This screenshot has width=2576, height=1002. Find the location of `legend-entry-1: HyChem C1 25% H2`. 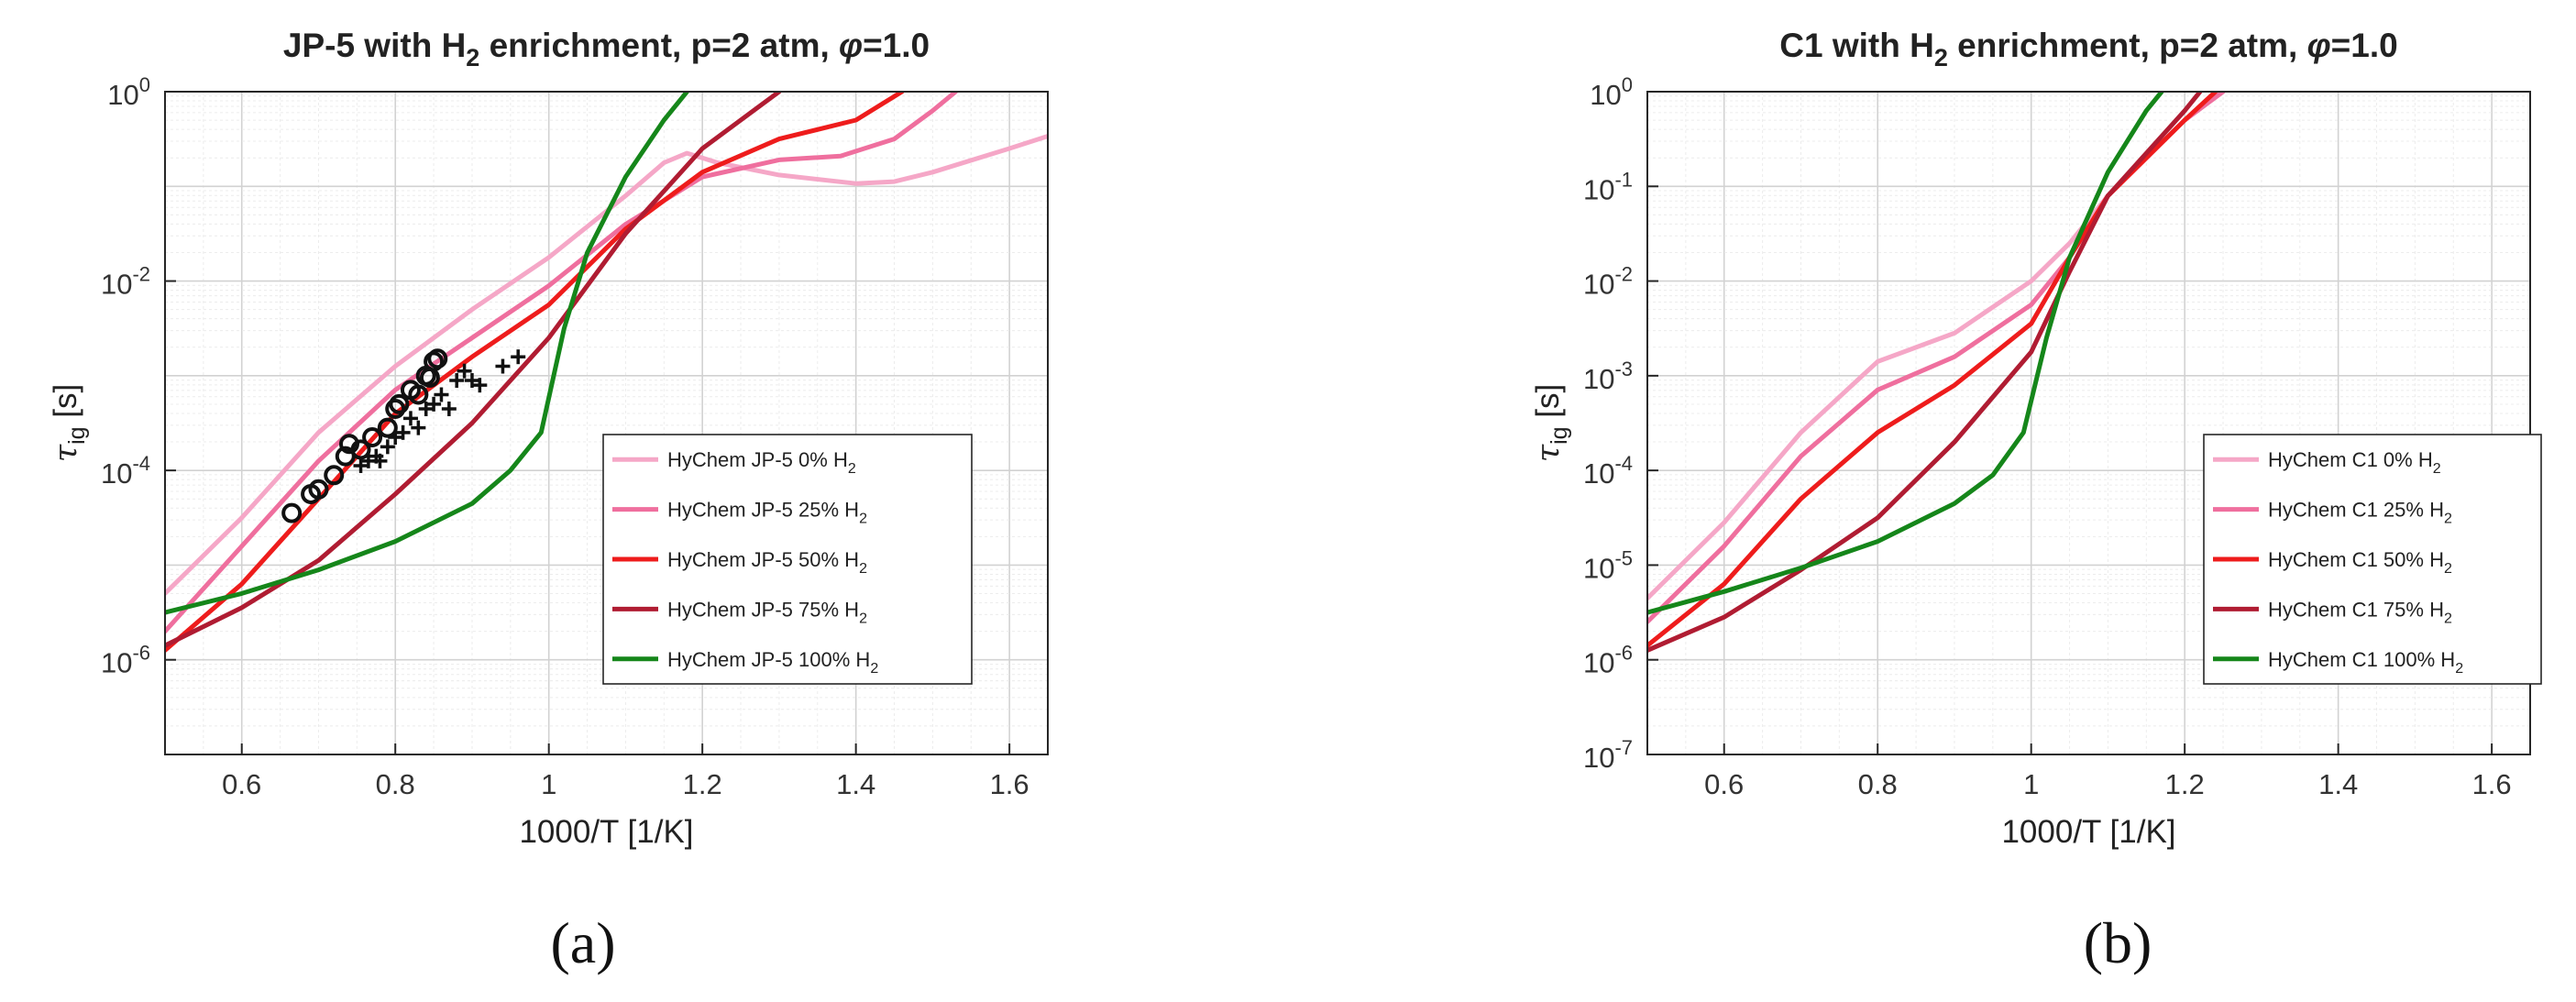

legend-entry-1: HyChem C1 25% H2 is located at coordinates (2360, 513).